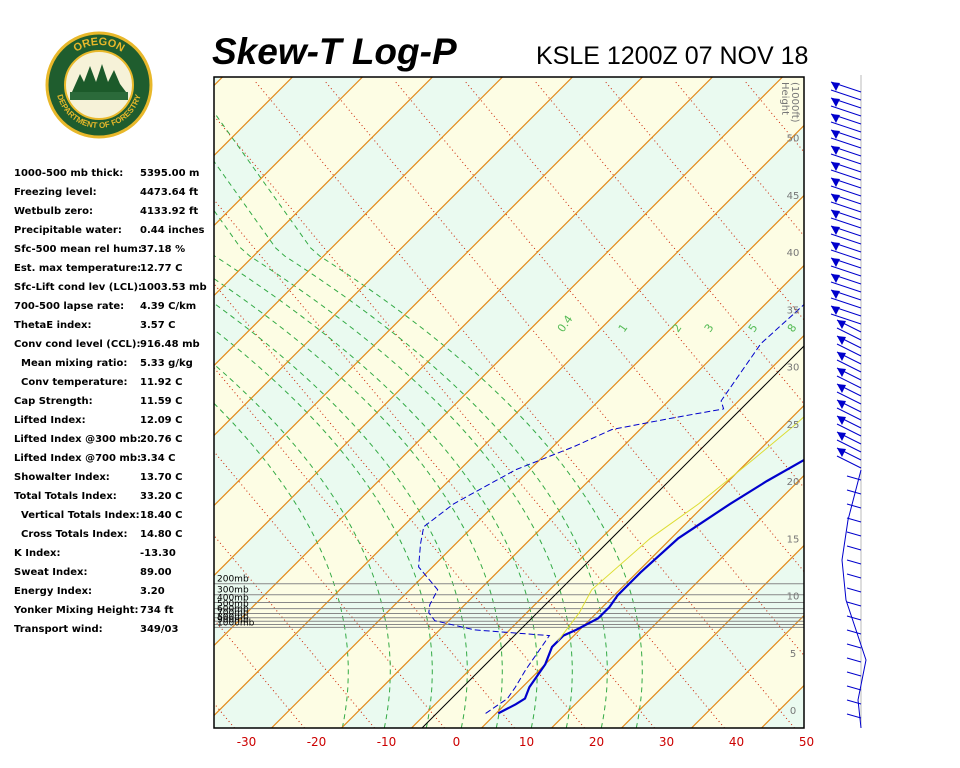 Image resolution: width=960 pixels, height=768 pixels. I want to click on stat-label: Precipitable water:, so click(68, 230).